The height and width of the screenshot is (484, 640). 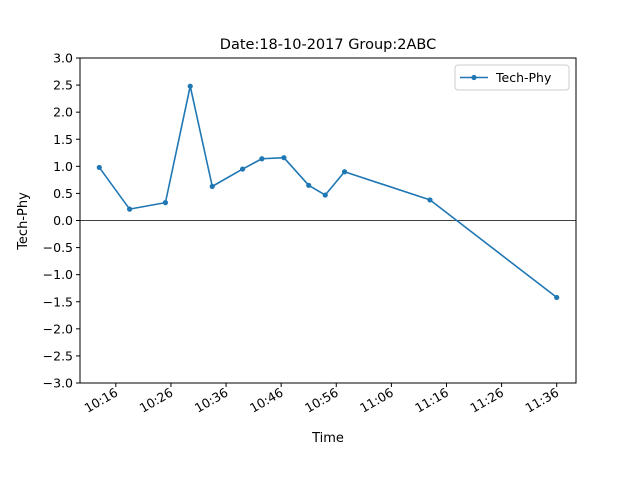 I want to click on y-tick-label: −1.5, so click(x=58, y=301).